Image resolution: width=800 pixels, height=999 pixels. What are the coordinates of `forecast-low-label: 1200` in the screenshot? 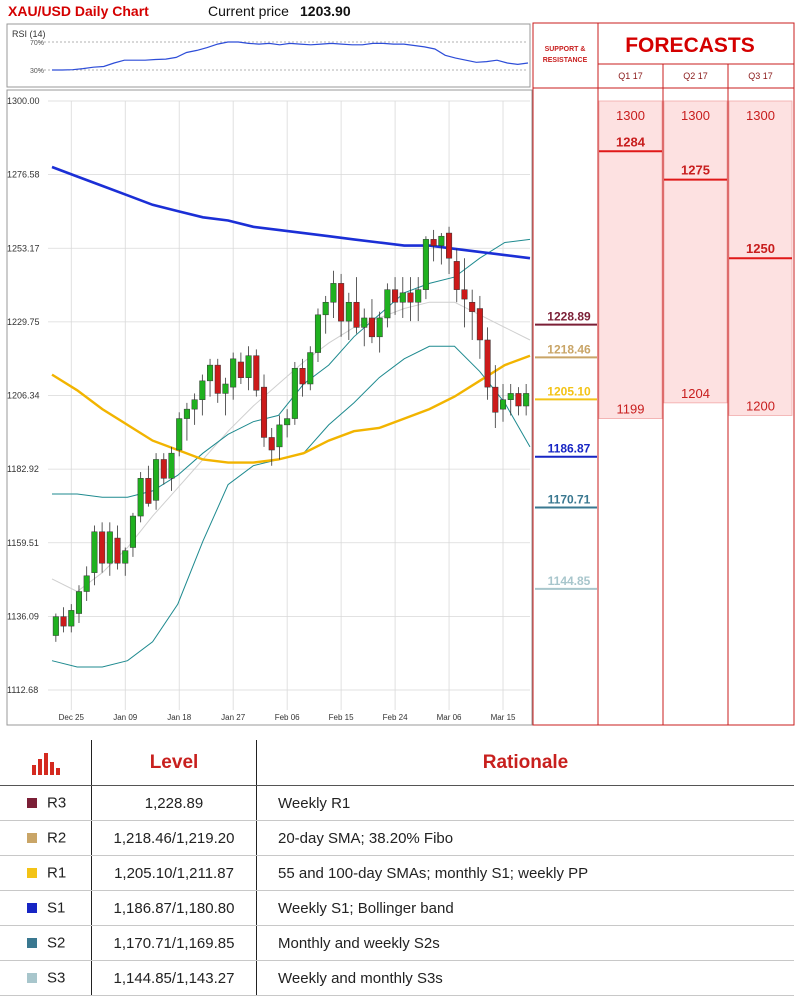 It's located at (760, 405).